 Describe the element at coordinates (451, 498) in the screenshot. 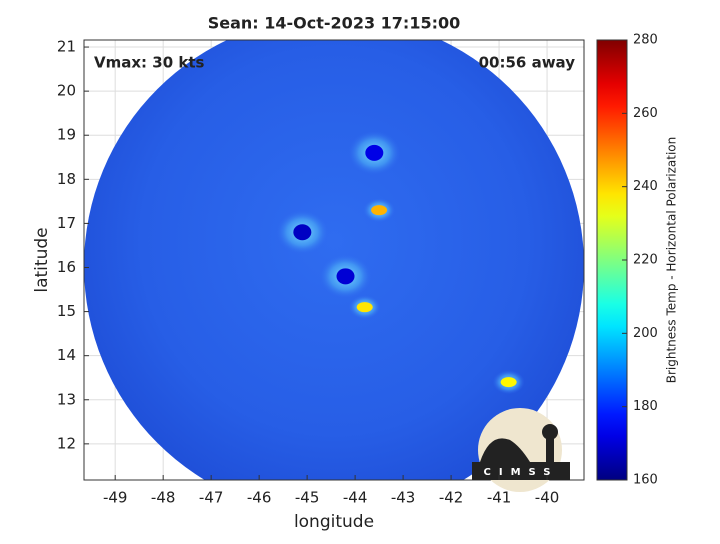

I see `x-tick-label: -42` at that location.